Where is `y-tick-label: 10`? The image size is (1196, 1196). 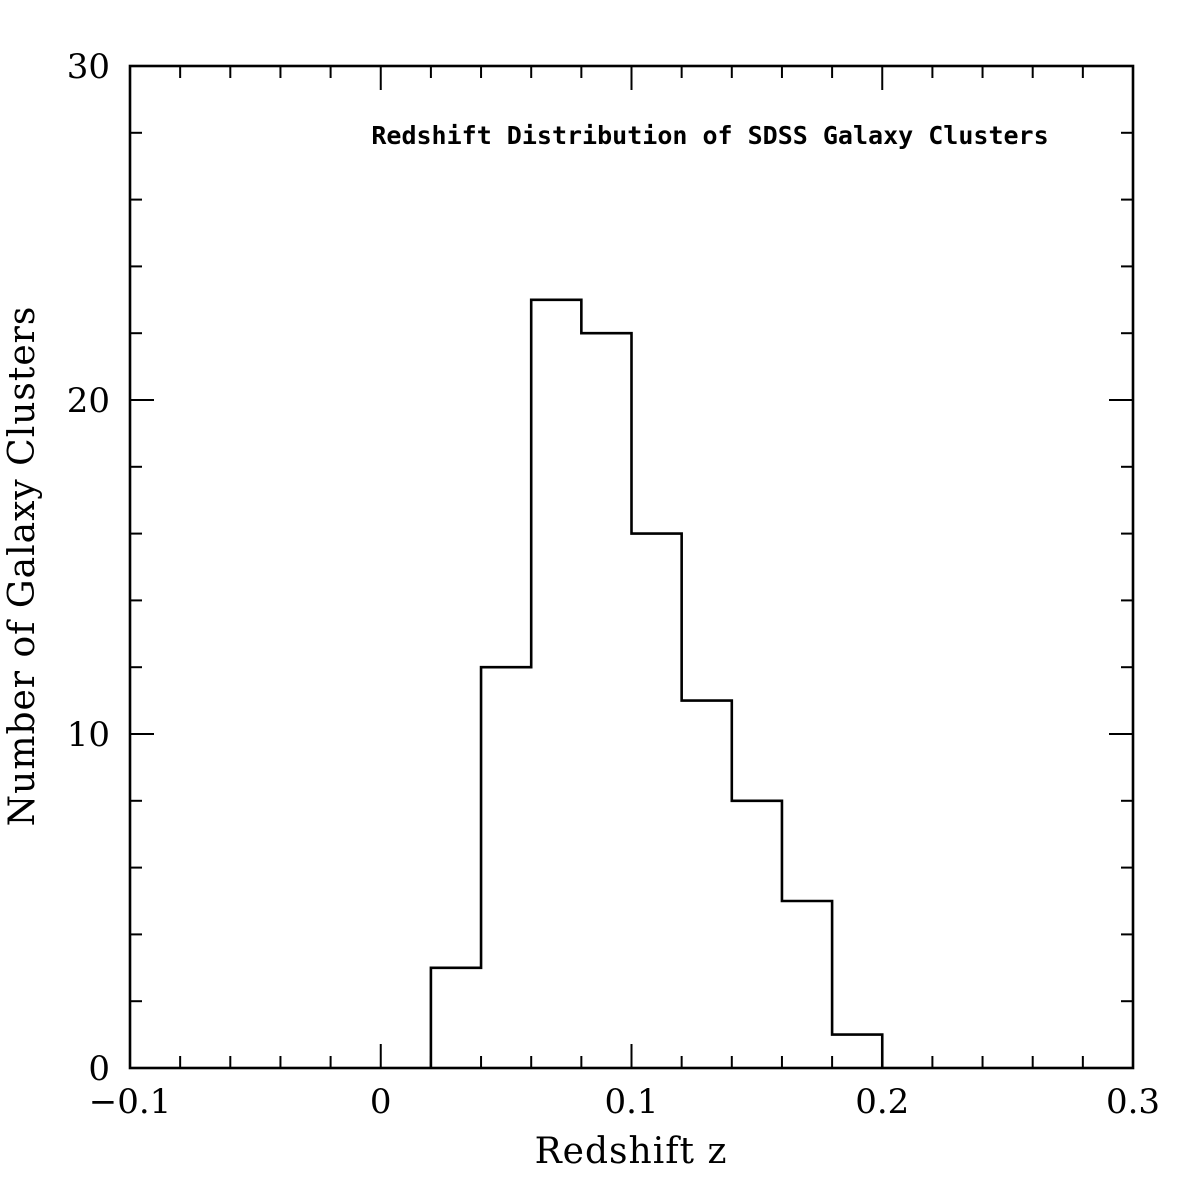 y-tick-label: 10 is located at coordinates (88, 735).